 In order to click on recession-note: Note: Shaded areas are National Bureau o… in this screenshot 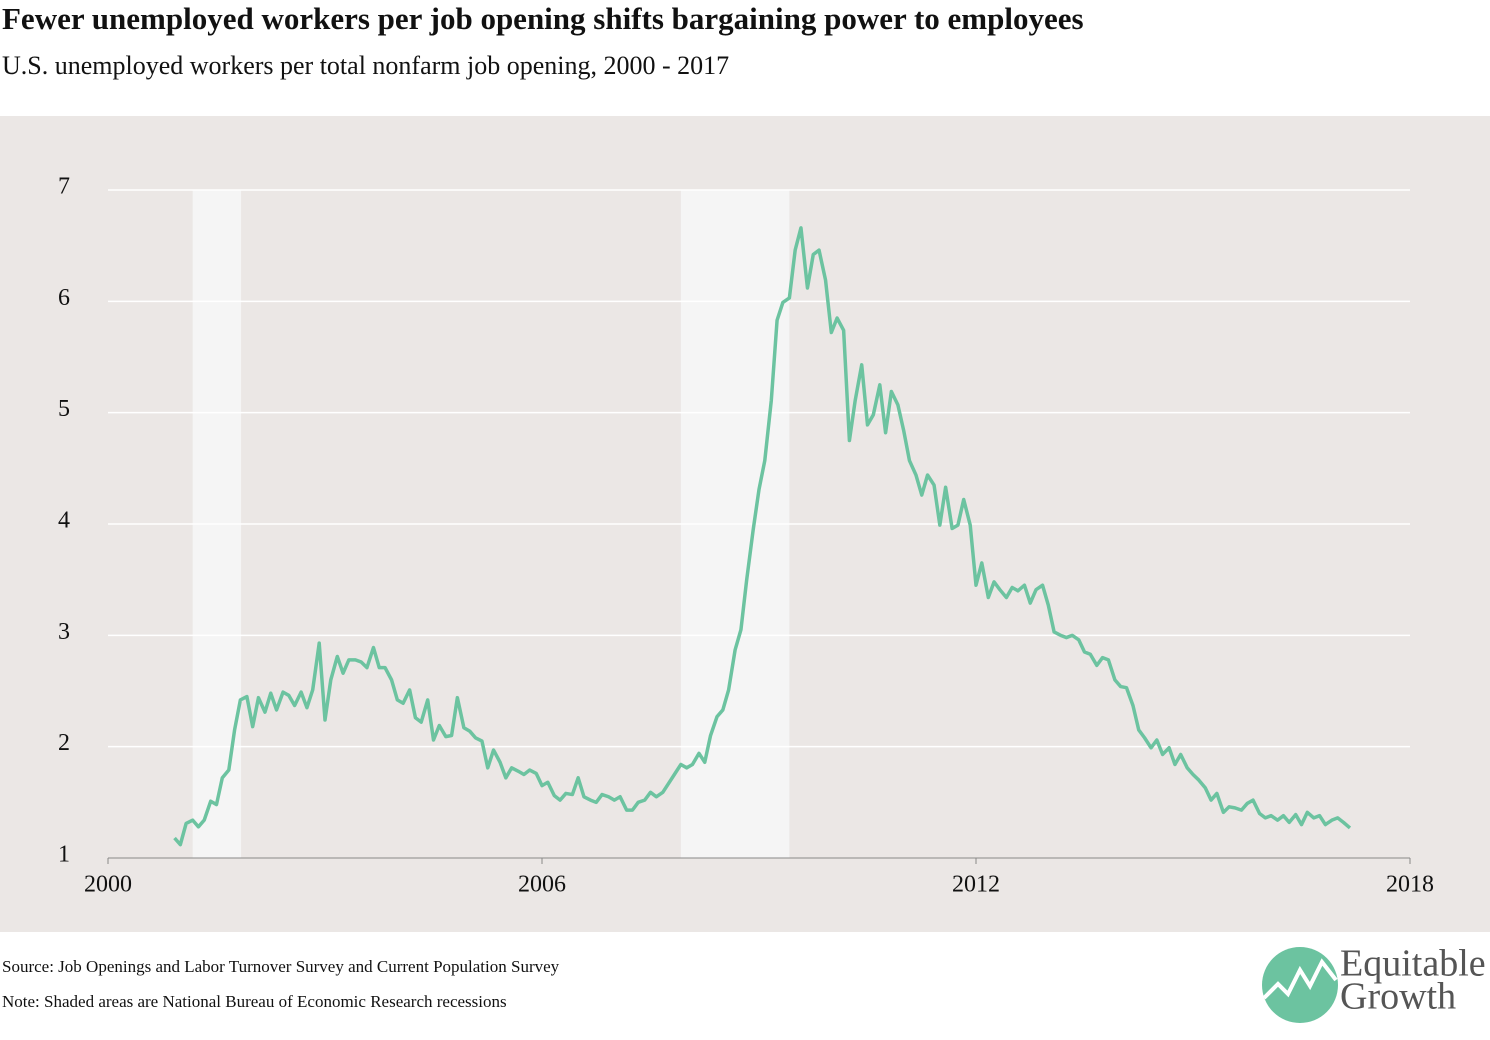, I will do `click(254, 1001)`.